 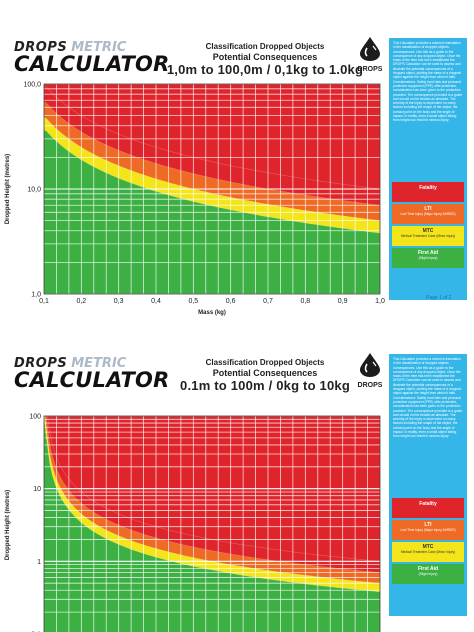 I want to click on y-tick-label: 10,0, so click(x=34, y=190).